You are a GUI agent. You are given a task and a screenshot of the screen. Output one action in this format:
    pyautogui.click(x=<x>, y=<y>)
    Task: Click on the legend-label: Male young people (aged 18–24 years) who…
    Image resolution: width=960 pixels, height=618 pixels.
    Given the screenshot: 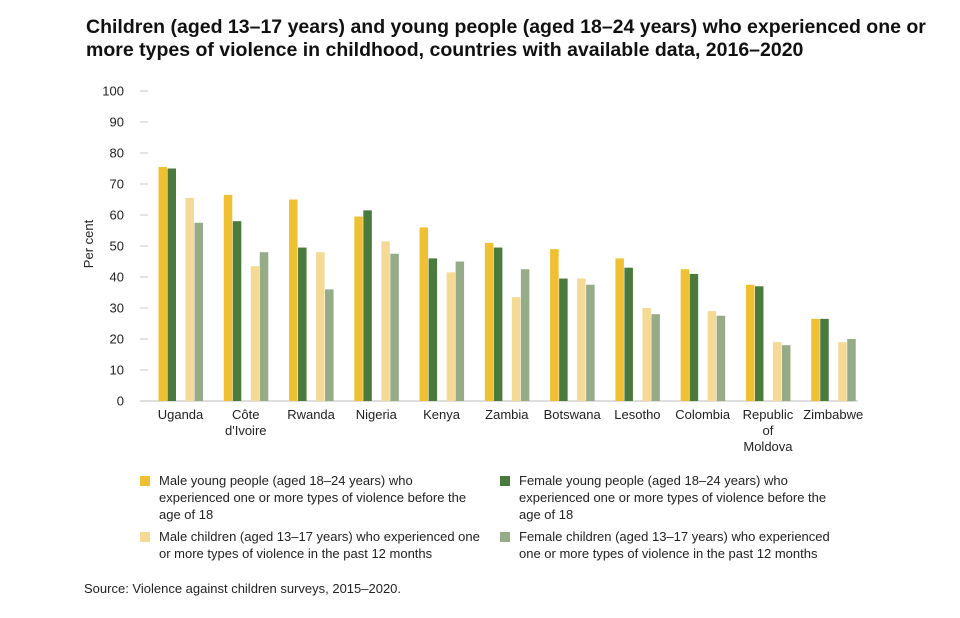 What is the action you would take?
    pyautogui.click(x=313, y=497)
    